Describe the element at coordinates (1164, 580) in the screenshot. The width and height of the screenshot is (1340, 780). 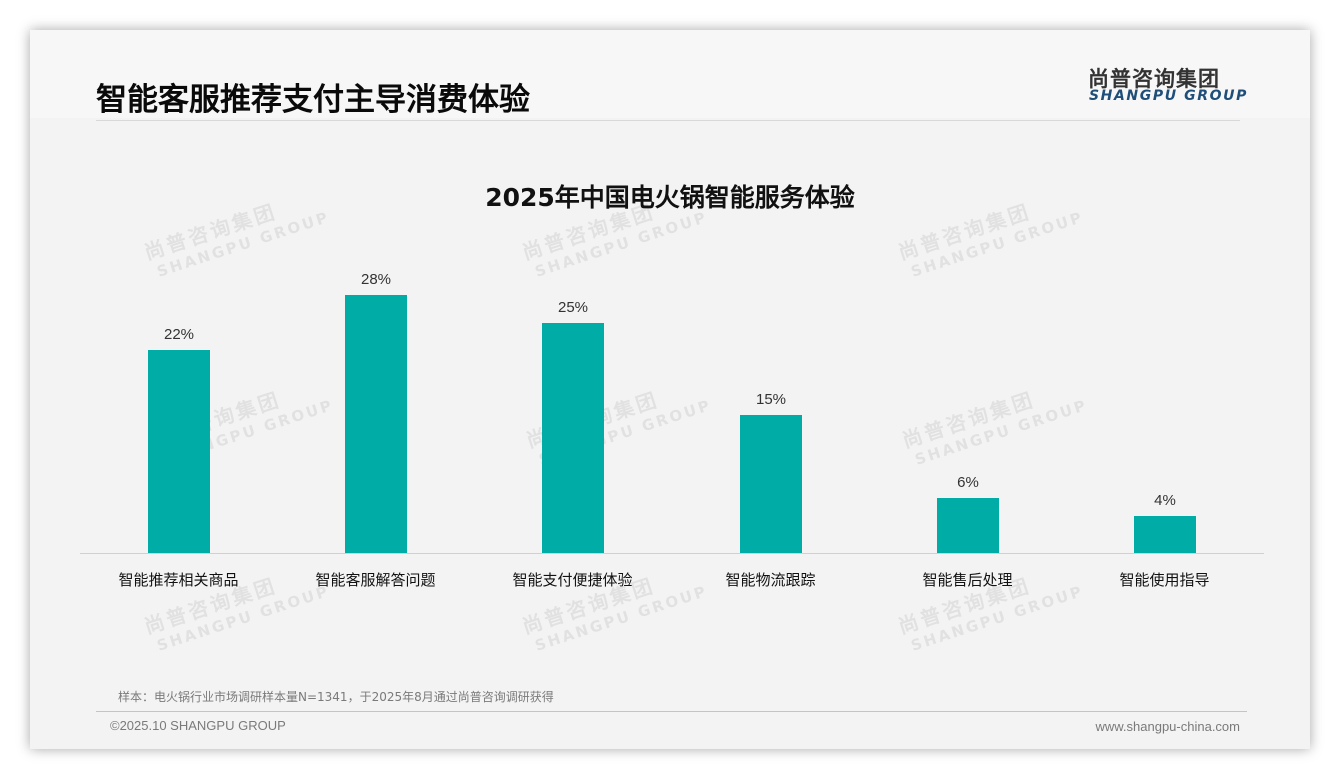
I see `category-label: 智能使用指导` at that location.